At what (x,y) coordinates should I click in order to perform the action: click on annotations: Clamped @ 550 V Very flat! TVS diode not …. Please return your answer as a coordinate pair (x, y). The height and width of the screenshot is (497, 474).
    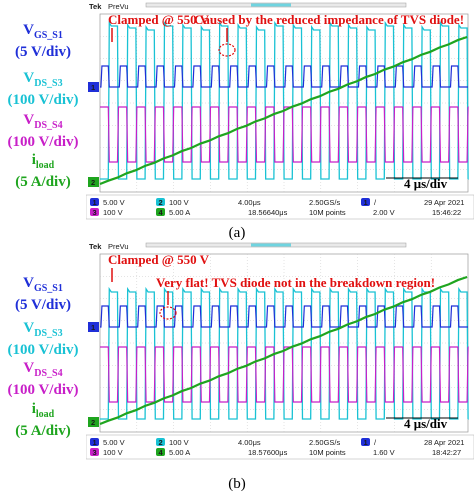
    Looking at the image, I should click on (271, 286).